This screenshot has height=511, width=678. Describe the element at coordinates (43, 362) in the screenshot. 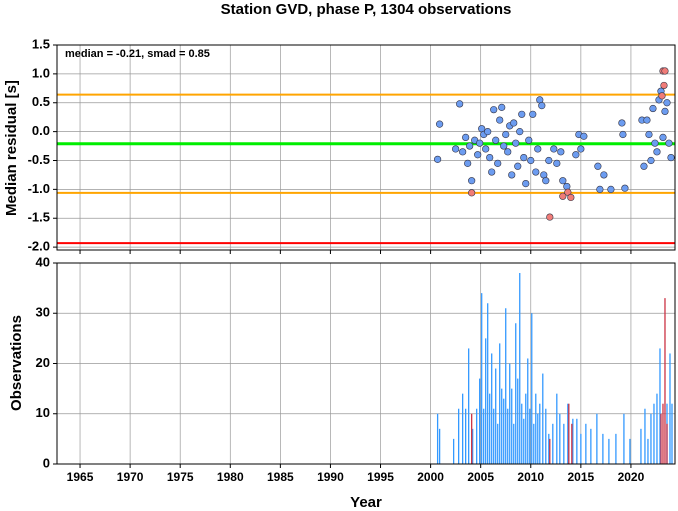

I see `y-tick-label: 20` at that location.